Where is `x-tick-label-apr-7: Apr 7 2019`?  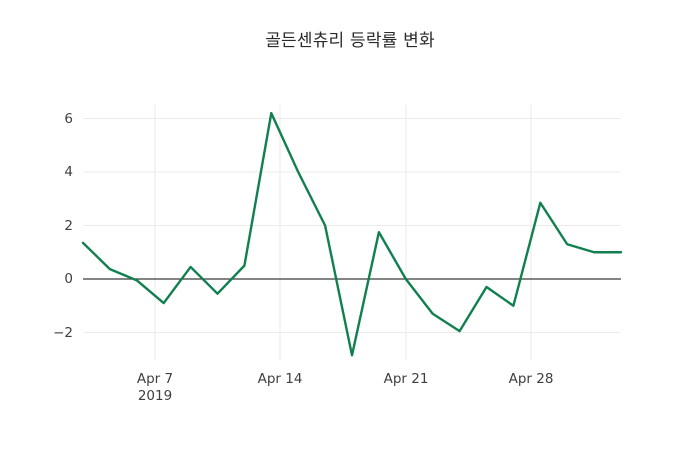 x-tick-label-apr-7: Apr 7 2019 is located at coordinates (155, 387).